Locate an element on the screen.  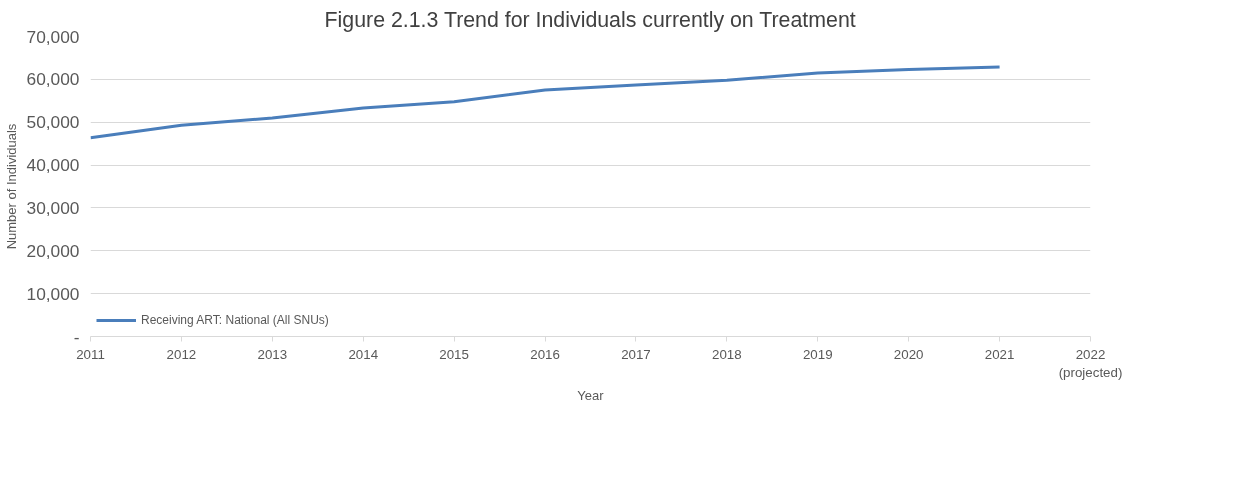
y-tick-label: 70,000 is located at coordinates (53, 36).